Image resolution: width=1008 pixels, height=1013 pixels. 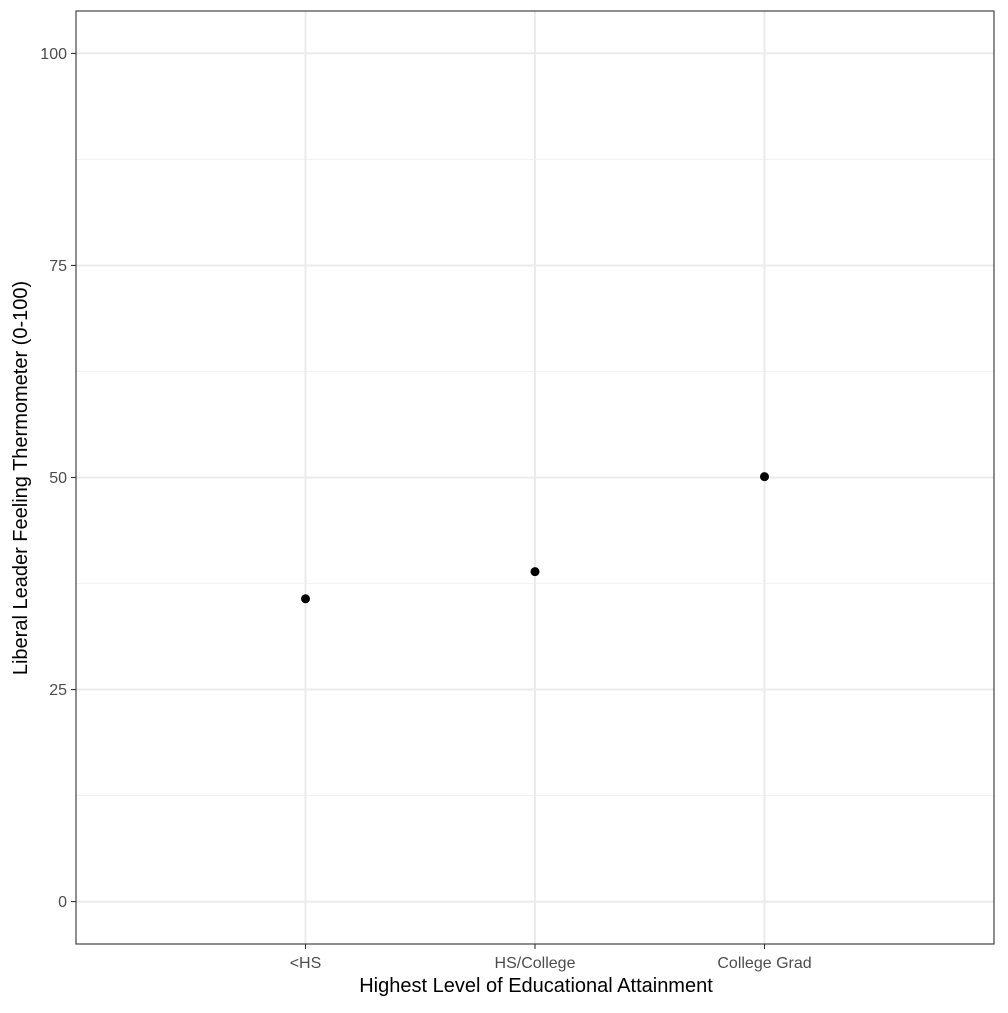 I want to click on points-layer, so click(x=535, y=538).